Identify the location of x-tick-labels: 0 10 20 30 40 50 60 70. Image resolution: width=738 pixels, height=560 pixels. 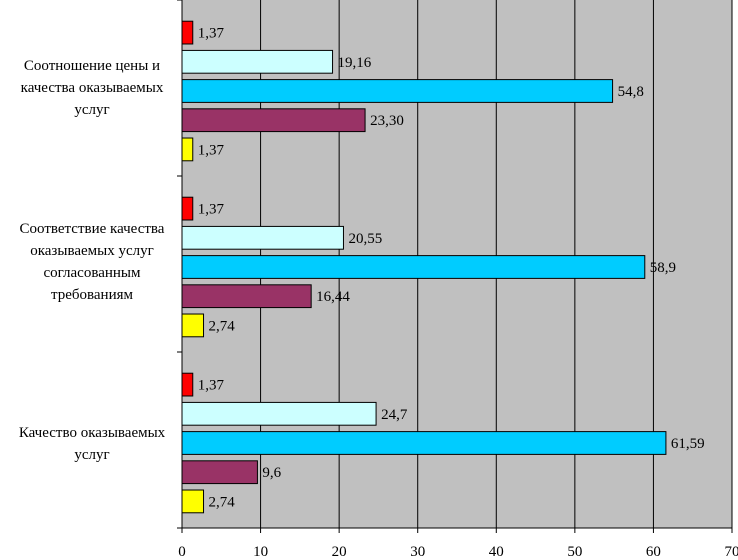
(458, 552).